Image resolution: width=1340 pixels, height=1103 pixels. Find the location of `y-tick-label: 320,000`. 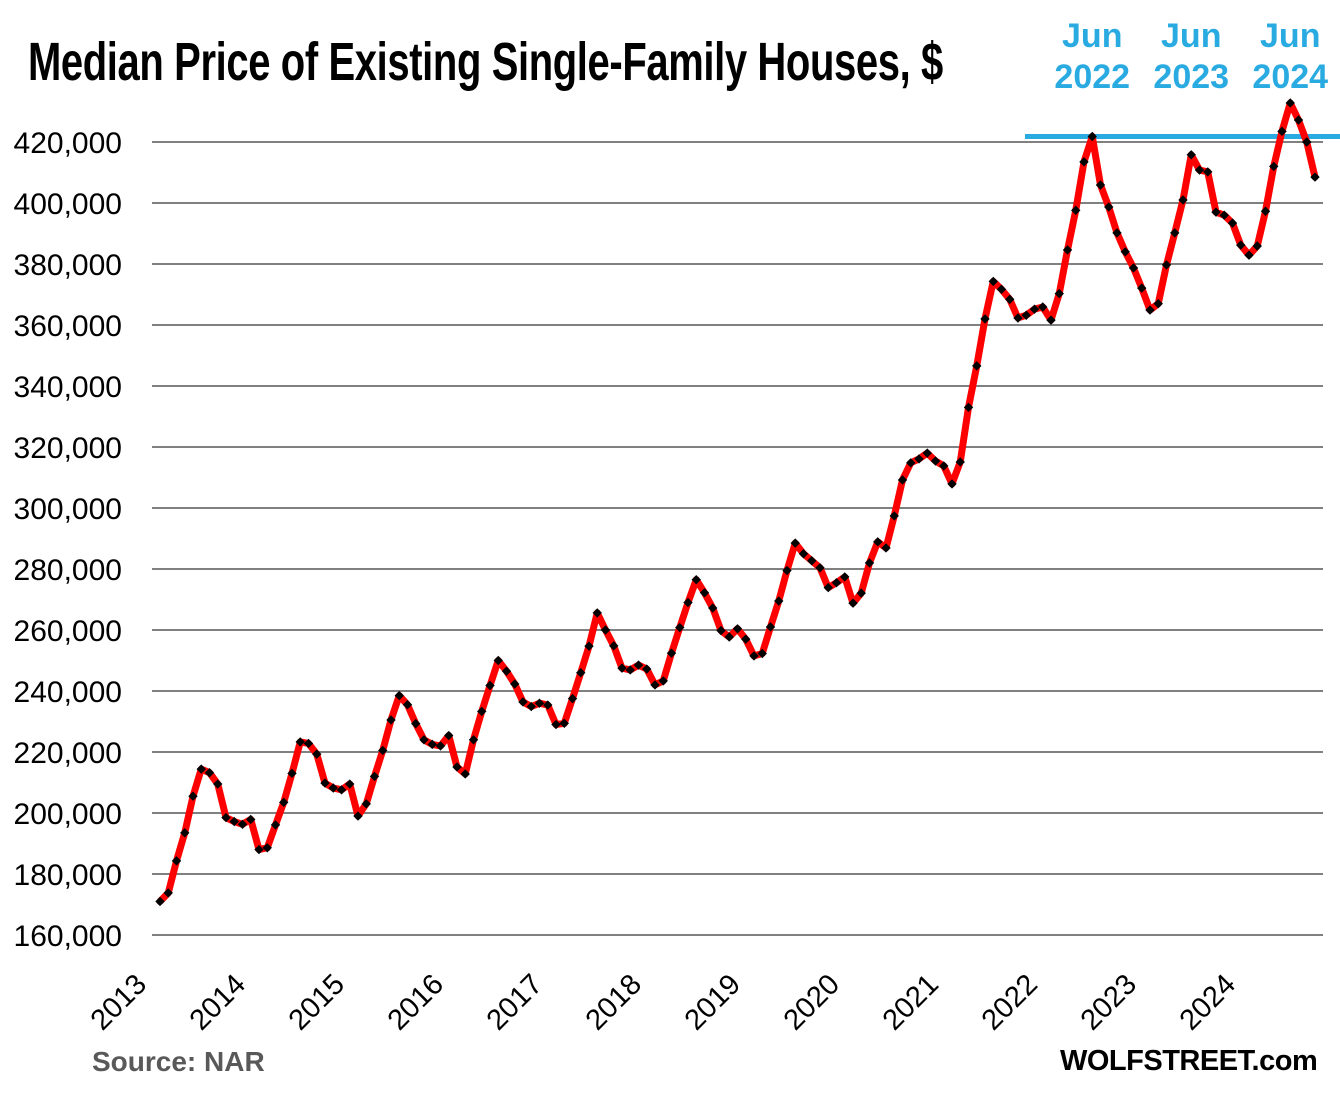

y-tick-label: 320,000 is located at coordinates (68, 448).